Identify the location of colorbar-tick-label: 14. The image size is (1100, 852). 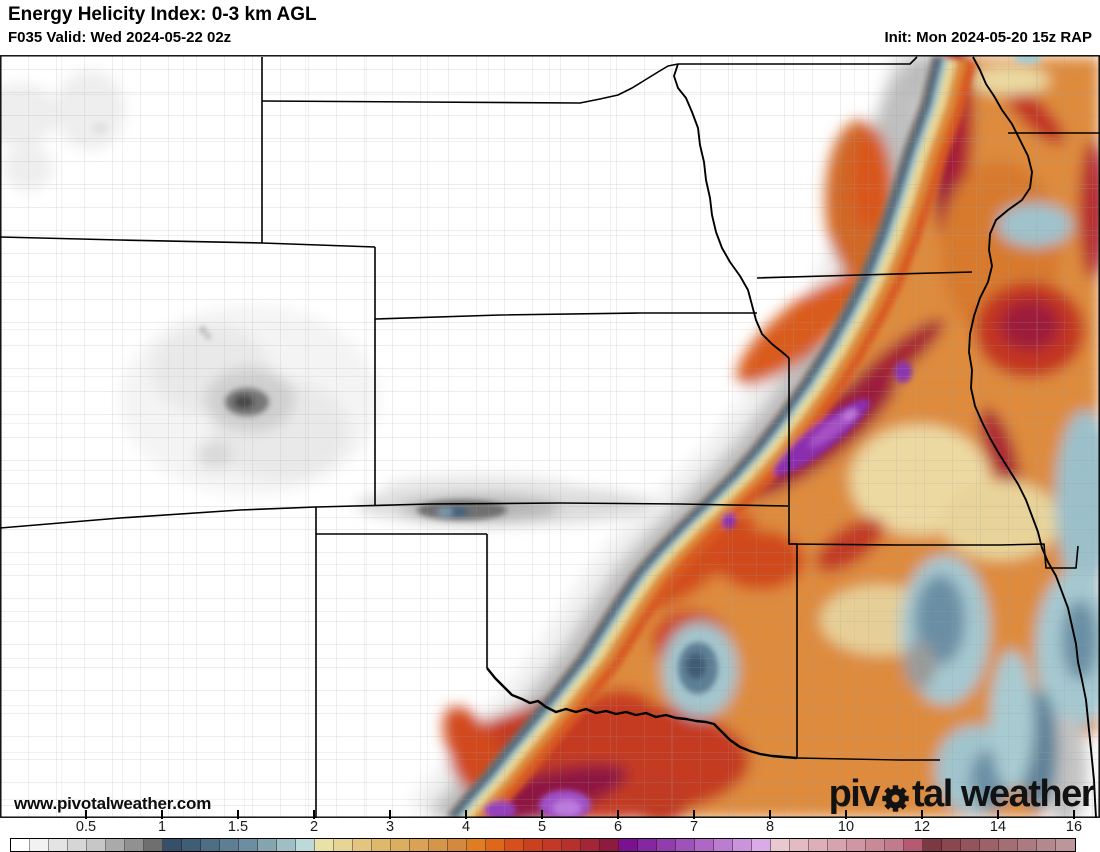
(998, 827).